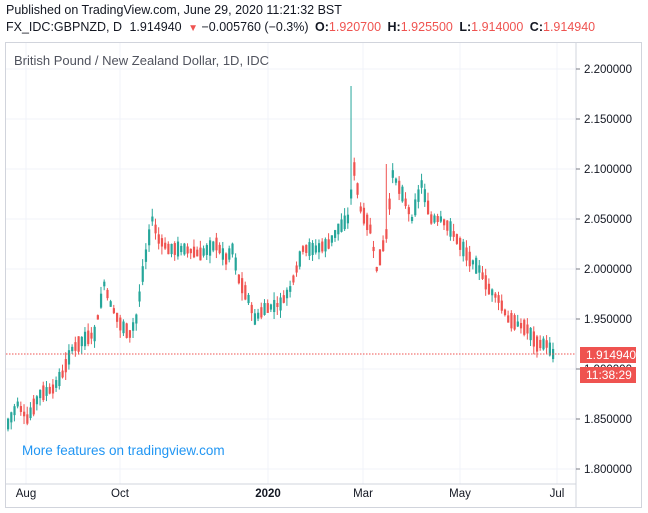  Describe the element at coordinates (608, 420) in the screenshot. I see `y-tick-label: 1.850000` at that location.